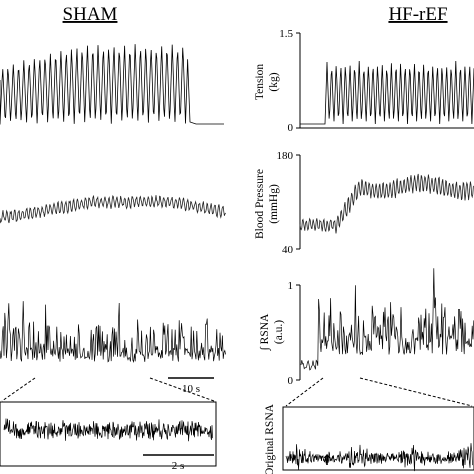 Image resolution: width=474 pixels, height=474 pixels. I want to click on hfref-title: HF-rEF, so click(417, 14).